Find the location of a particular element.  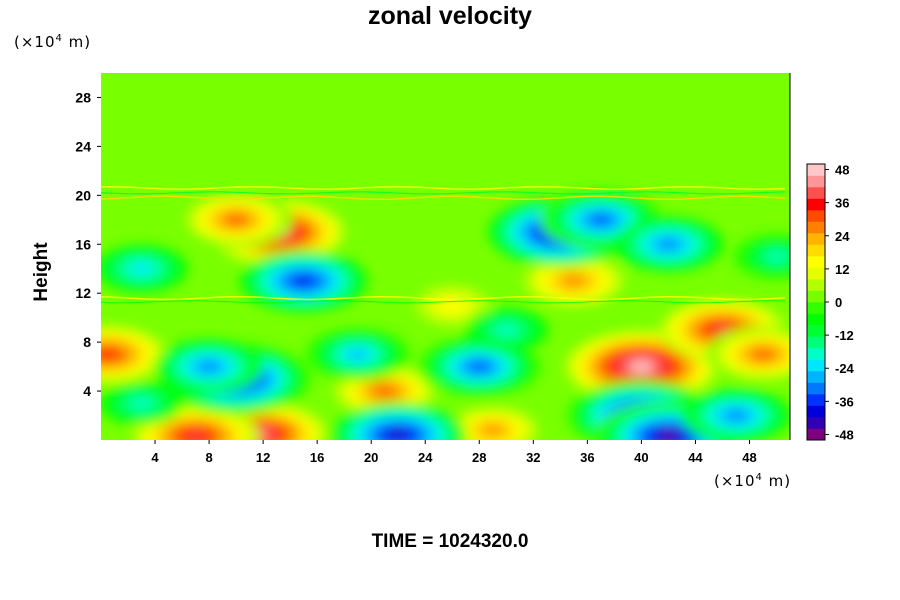

y-axis-unit: (×104 m) is located at coordinates (52, 42).